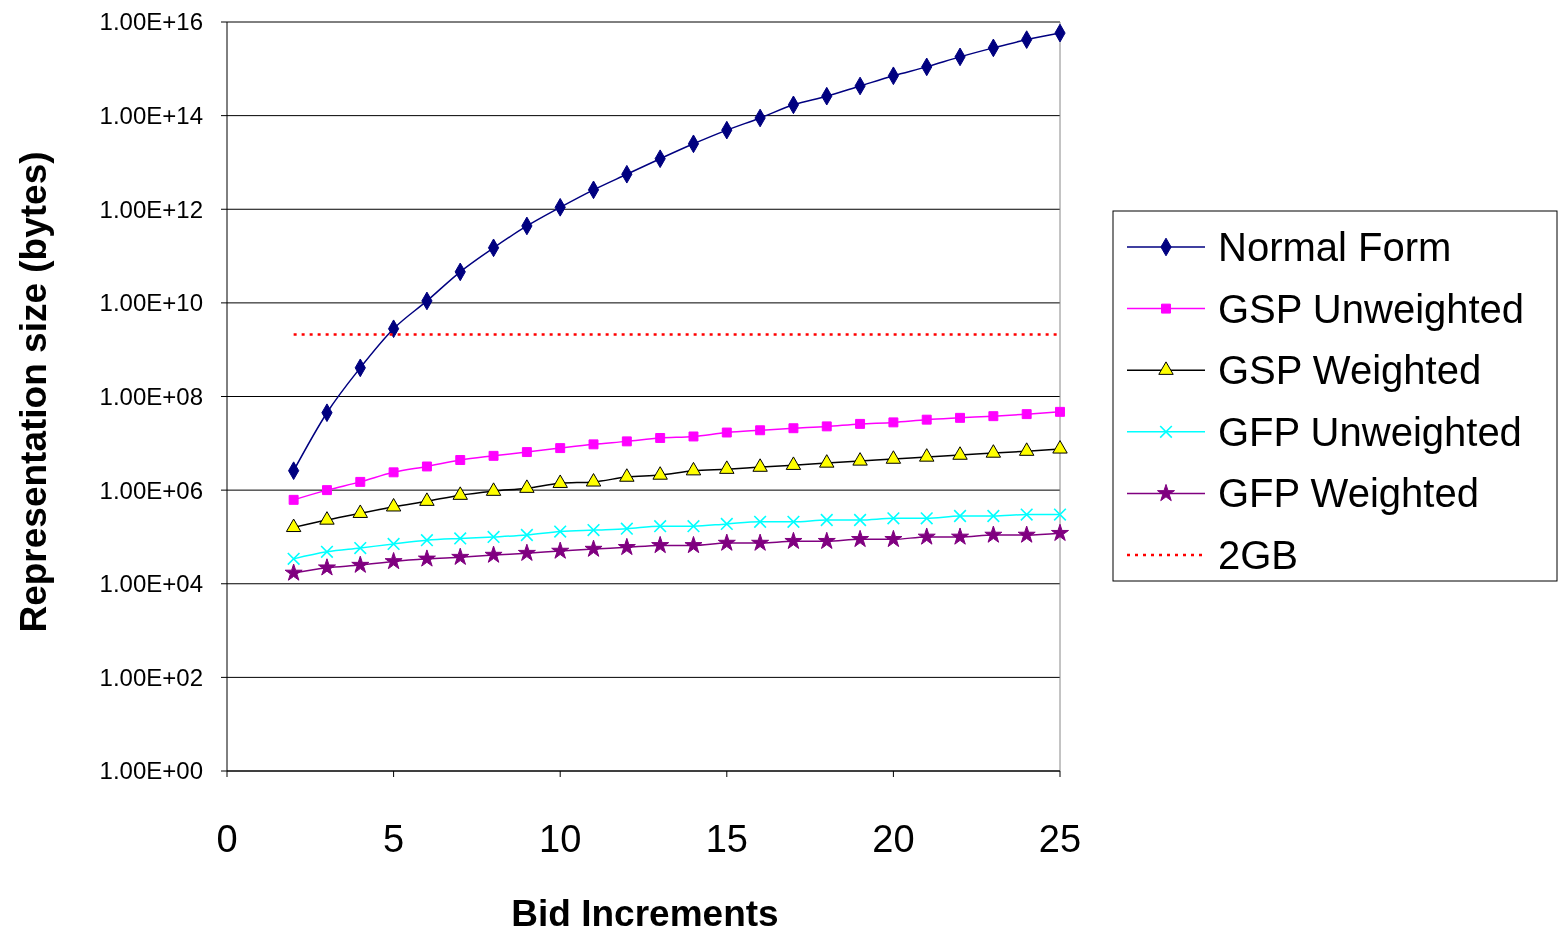 The width and height of the screenshot is (1564, 931). Describe the element at coordinates (1060, 839) in the screenshot. I see `x-tick-label: 25` at that location.